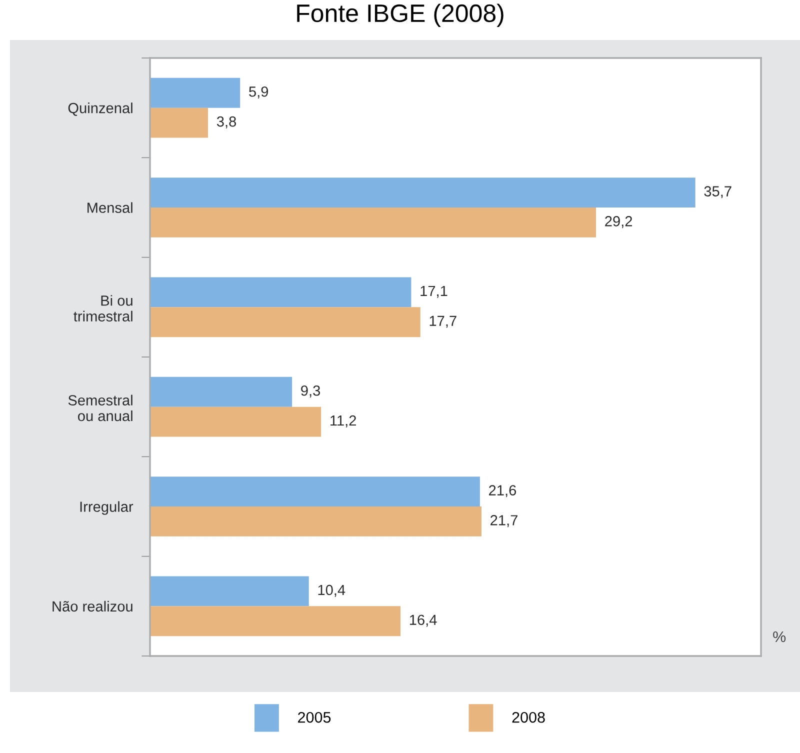 The image size is (800, 753). What do you see at coordinates (434, 292) in the screenshot?
I see `data-label: 17,1` at bounding box center [434, 292].